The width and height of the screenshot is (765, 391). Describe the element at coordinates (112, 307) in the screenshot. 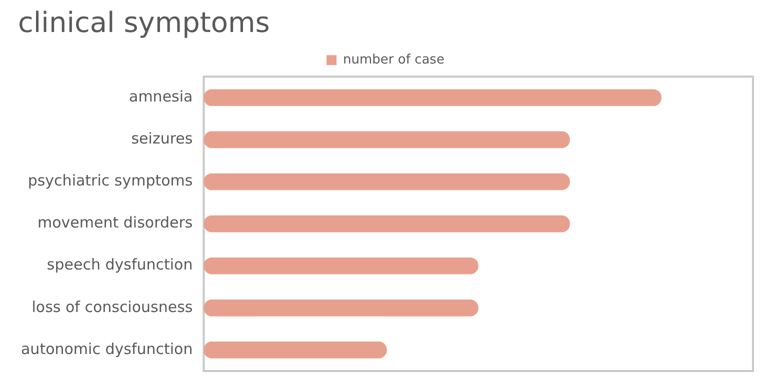

I see `y-tick-label: loss of consciousness` at that location.